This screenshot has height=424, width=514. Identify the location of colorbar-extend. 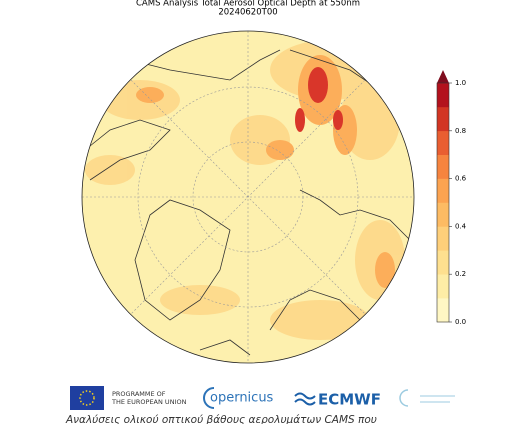
(443, 76).